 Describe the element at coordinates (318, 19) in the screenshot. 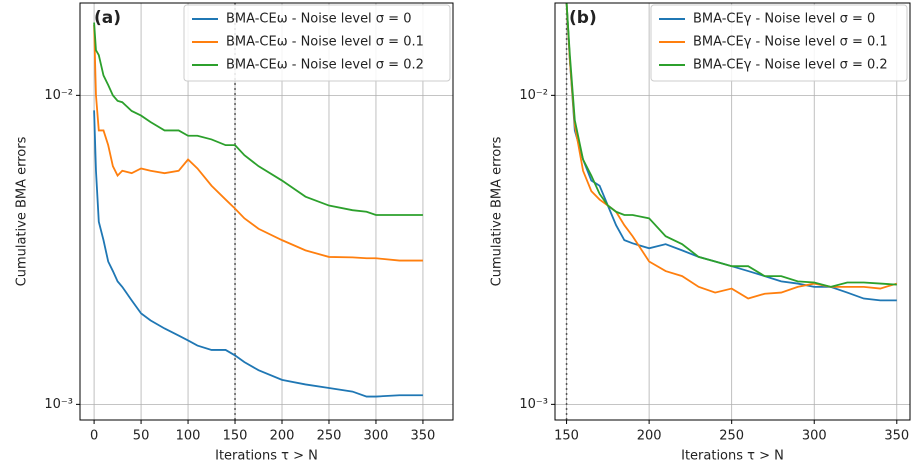

I see `legend-label: BMA-CEω - Noise level σ = 0` at that location.